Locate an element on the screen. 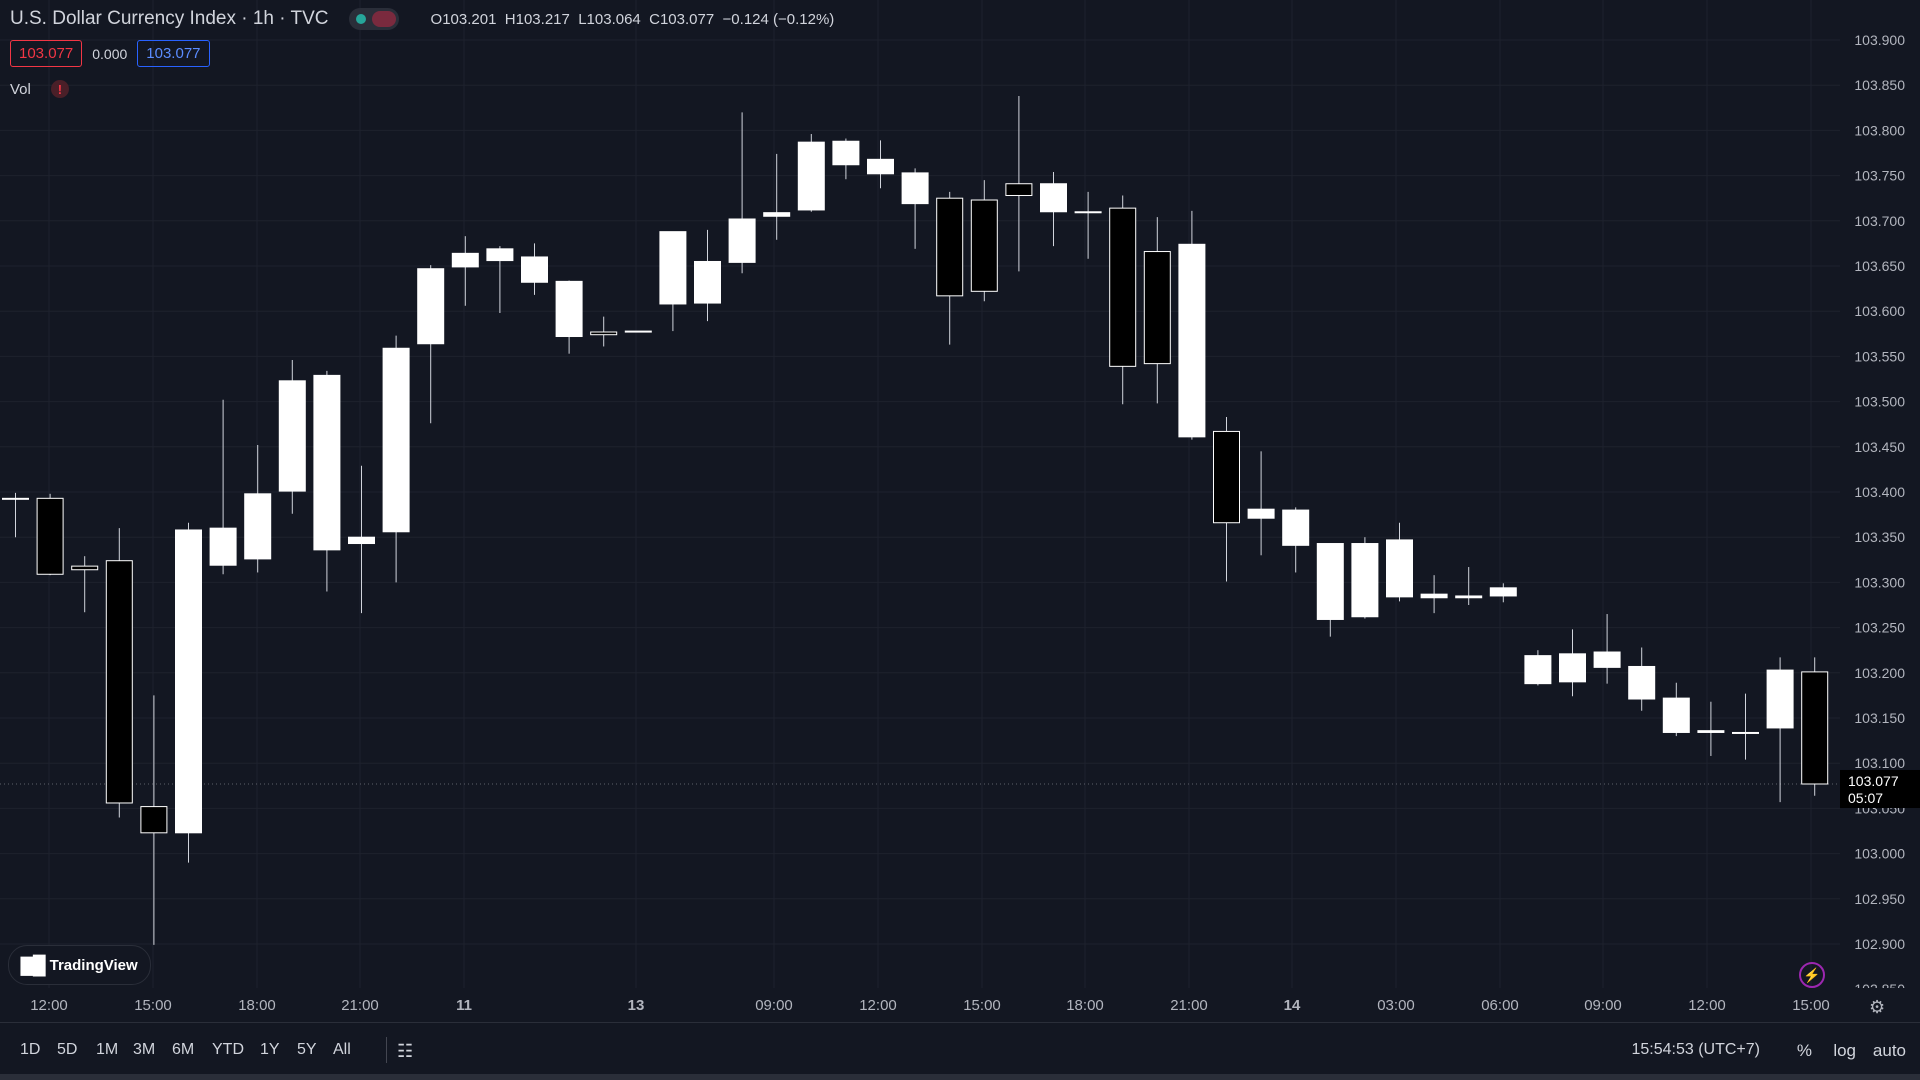  time-tick-label: 03:00 is located at coordinates (1396, 1005).